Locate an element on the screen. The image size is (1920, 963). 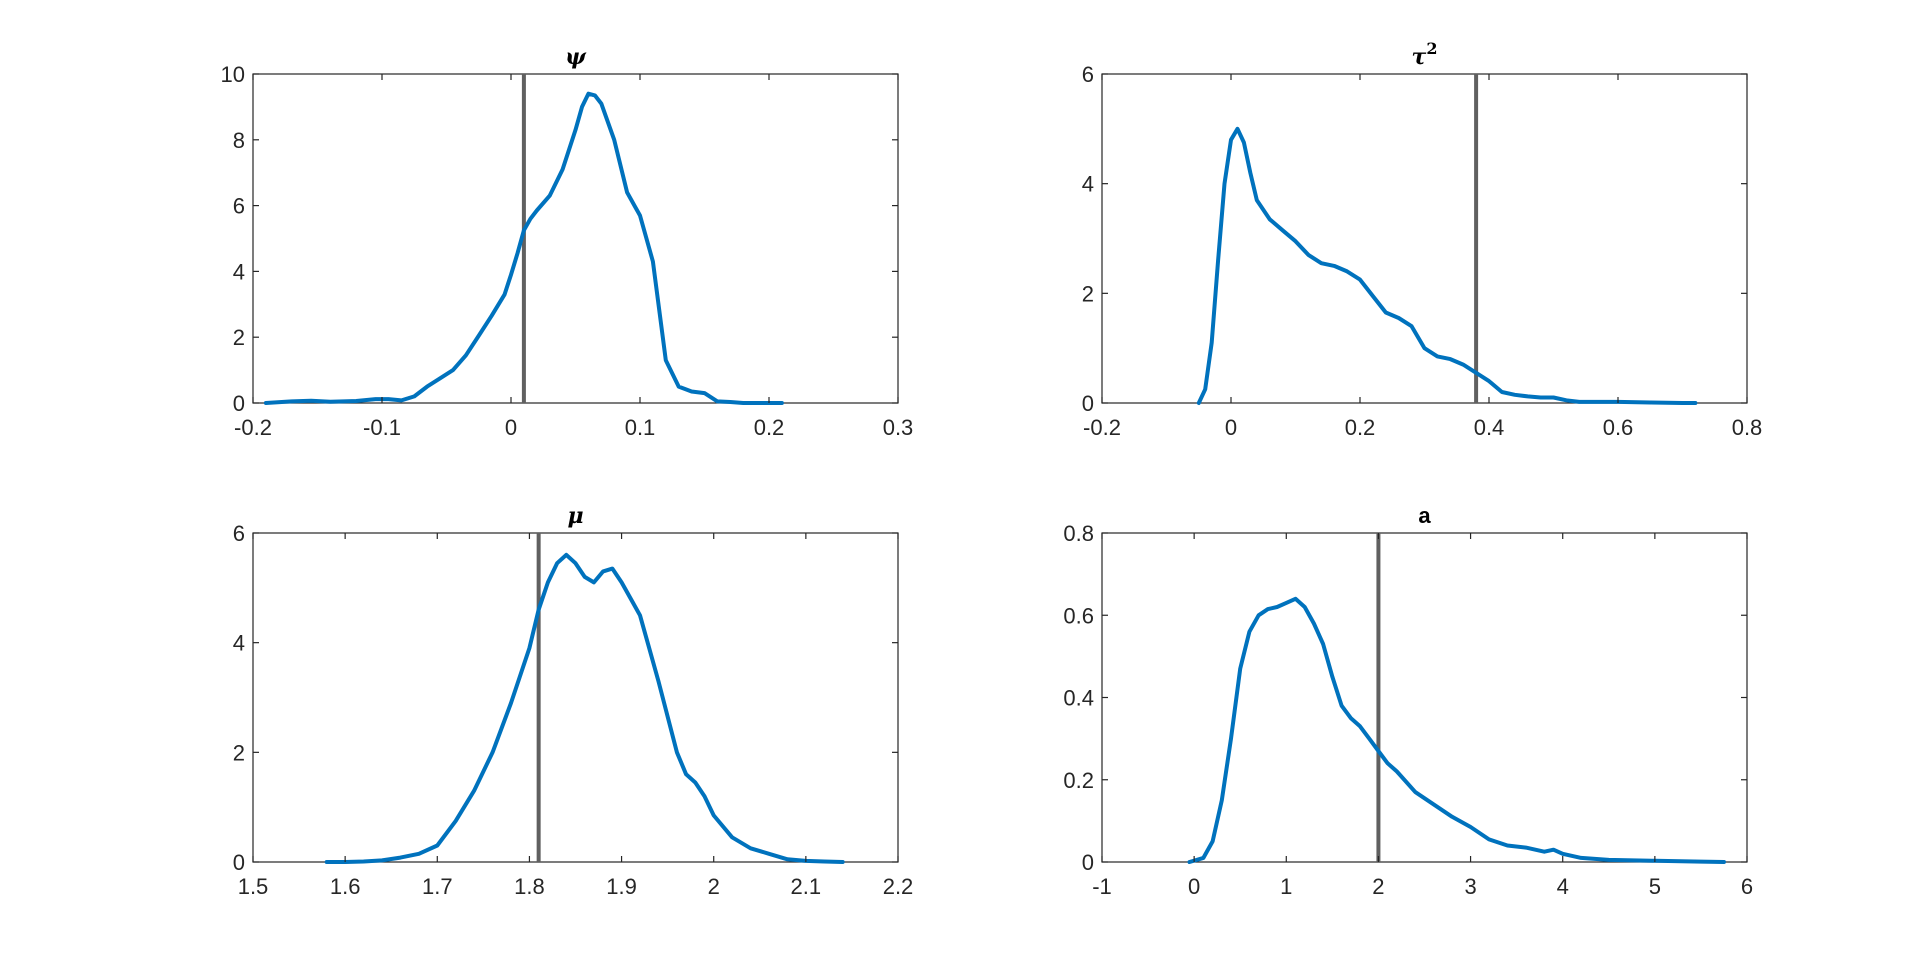
chart-title: ψ is located at coordinates (576, 57).